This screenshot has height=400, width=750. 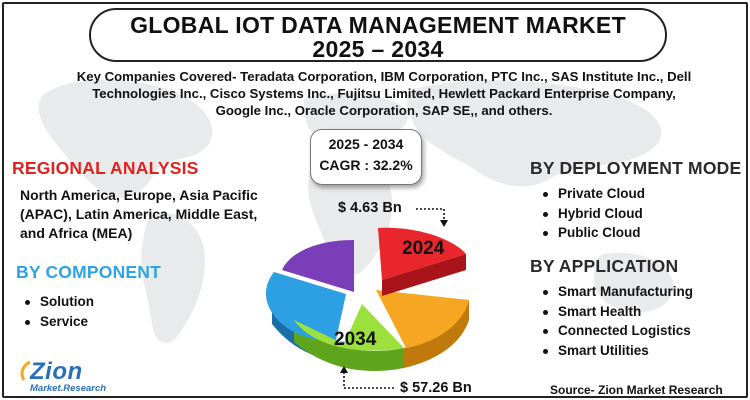 What do you see at coordinates (432, 217) in the screenshot?
I see `arrow-2024-icon` at bounding box center [432, 217].